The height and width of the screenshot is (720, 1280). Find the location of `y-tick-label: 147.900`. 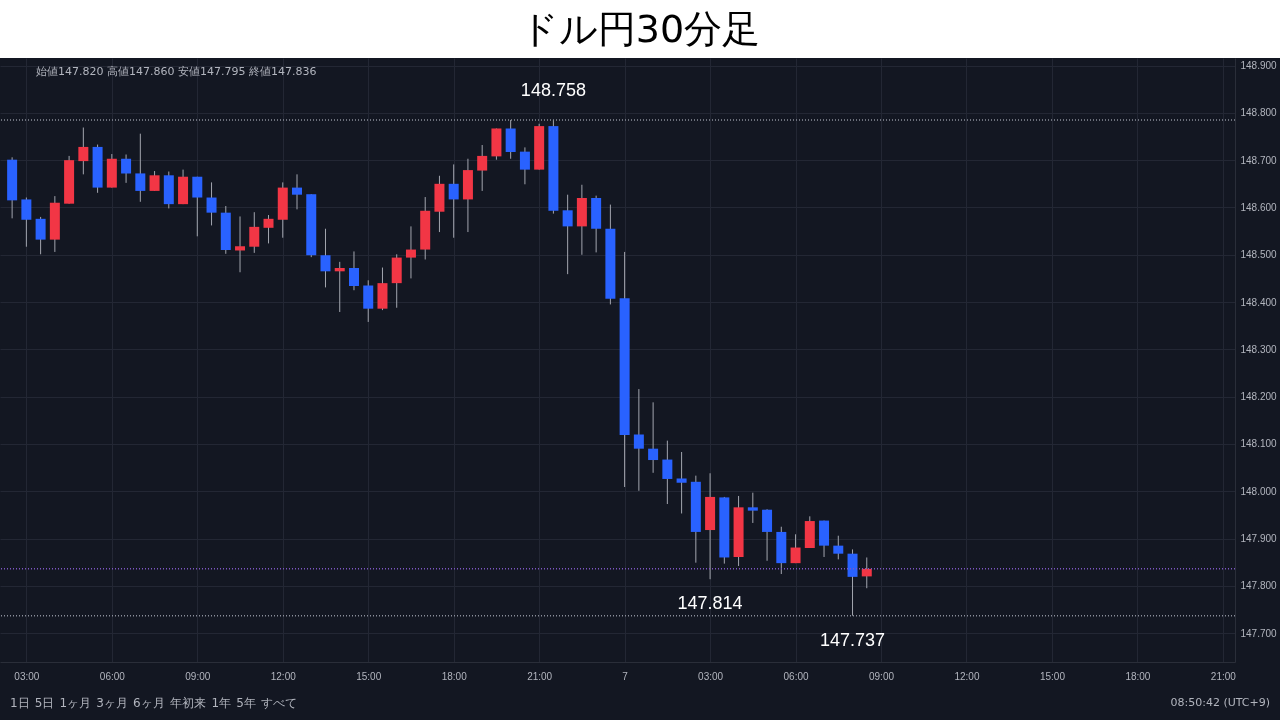

y-tick-label: 147.900 is located at coordinates (1259, 539).